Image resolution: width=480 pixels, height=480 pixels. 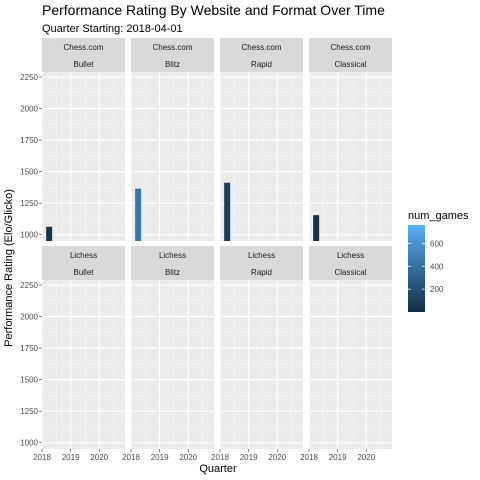 I want to click on legend-label: 400, so click(x=437, y=266).